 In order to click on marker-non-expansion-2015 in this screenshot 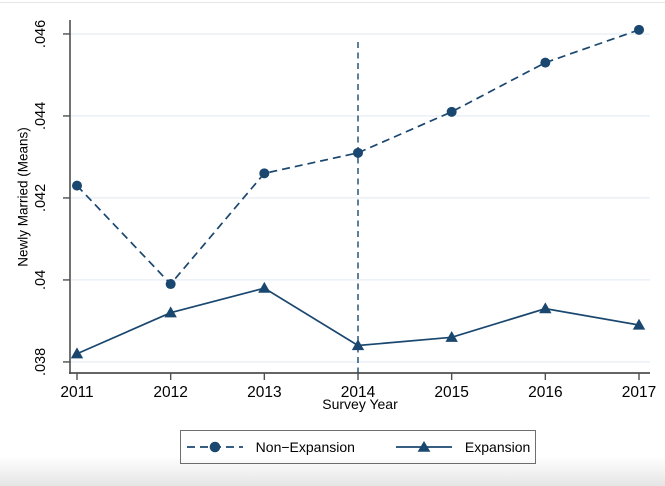, I will do `click(451, 111)`.